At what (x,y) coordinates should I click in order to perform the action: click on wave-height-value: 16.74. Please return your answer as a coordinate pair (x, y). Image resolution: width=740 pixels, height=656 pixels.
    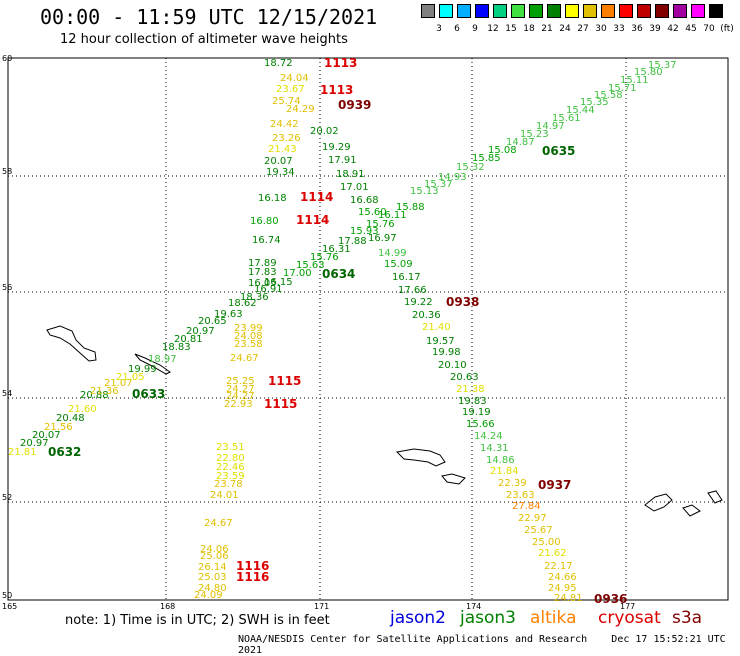
    Looking at the image, I should click on (266, 240).